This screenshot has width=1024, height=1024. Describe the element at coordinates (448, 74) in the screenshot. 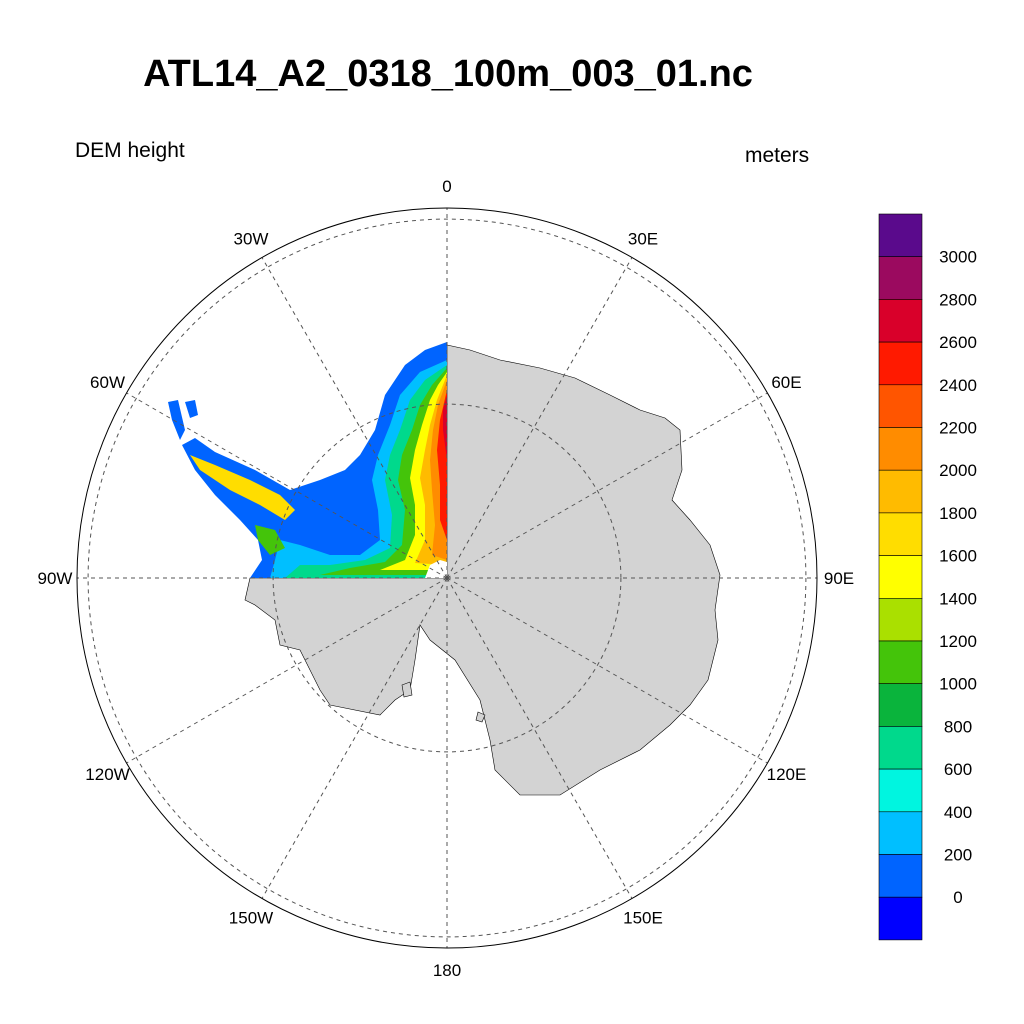

I see `plot-title: ATL14_A2_0318_100m_003_01.nc` at that location.